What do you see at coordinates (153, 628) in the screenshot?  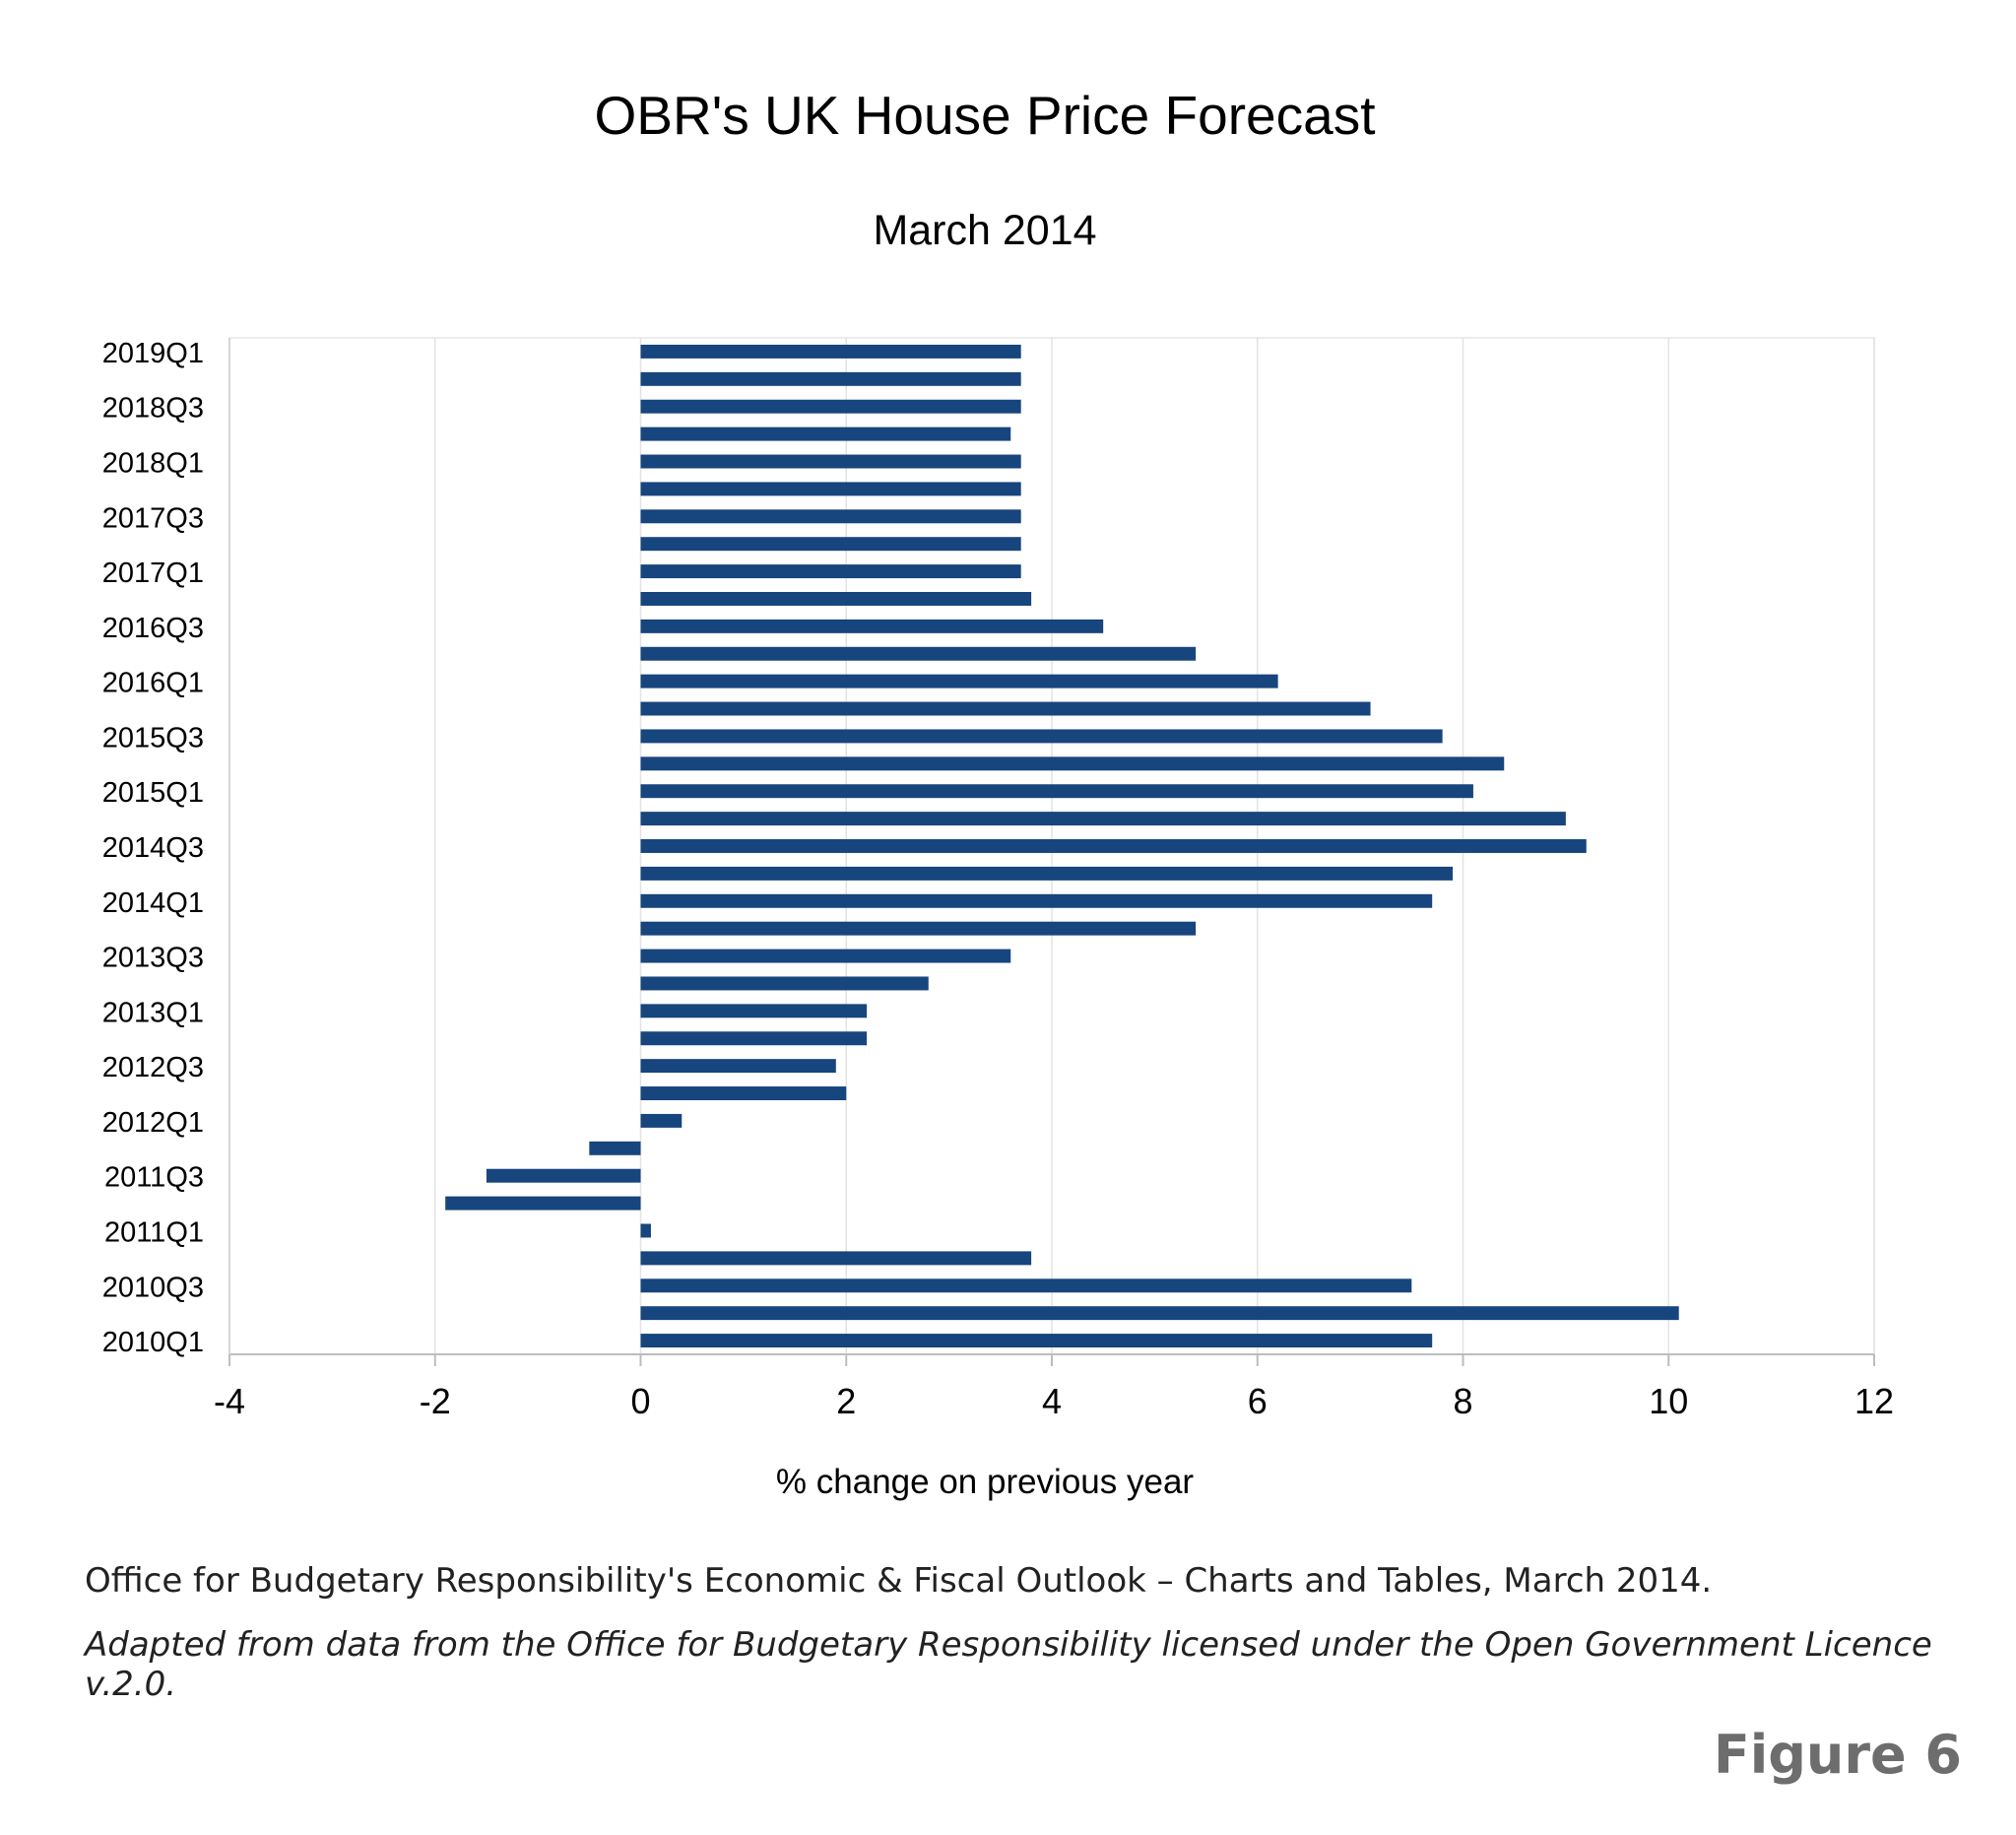 I see `y-tick-label: 2016Q3` at bounding box center [153, 628].